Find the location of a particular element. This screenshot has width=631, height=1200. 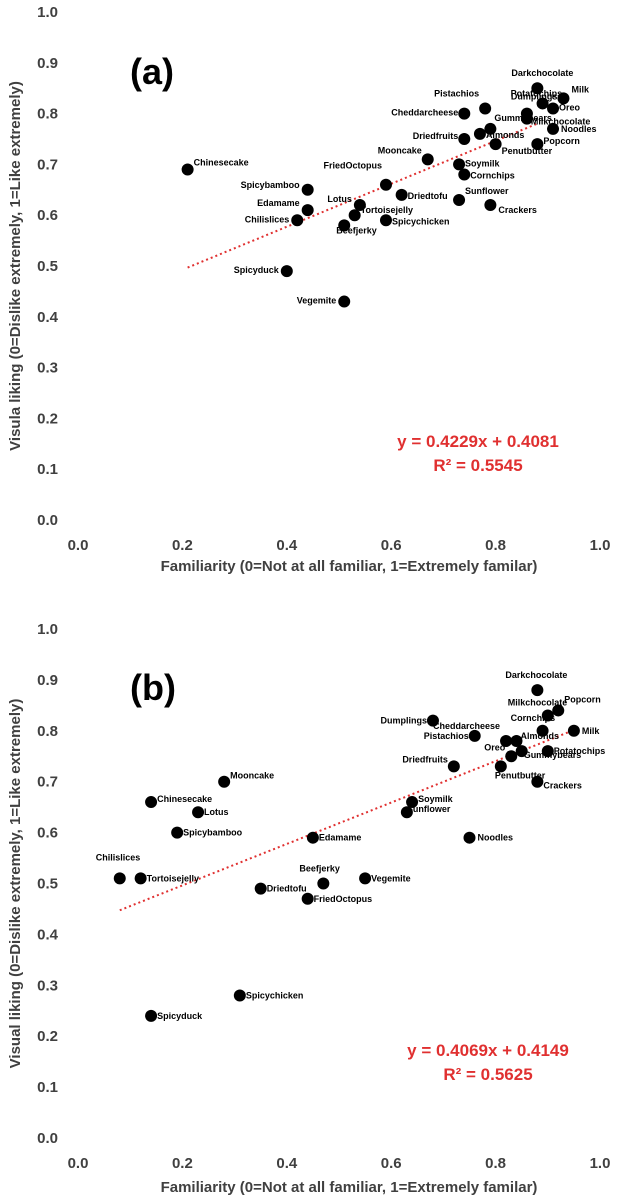

y-tick-label: 0.2 is located at coordinates (47, 1036).